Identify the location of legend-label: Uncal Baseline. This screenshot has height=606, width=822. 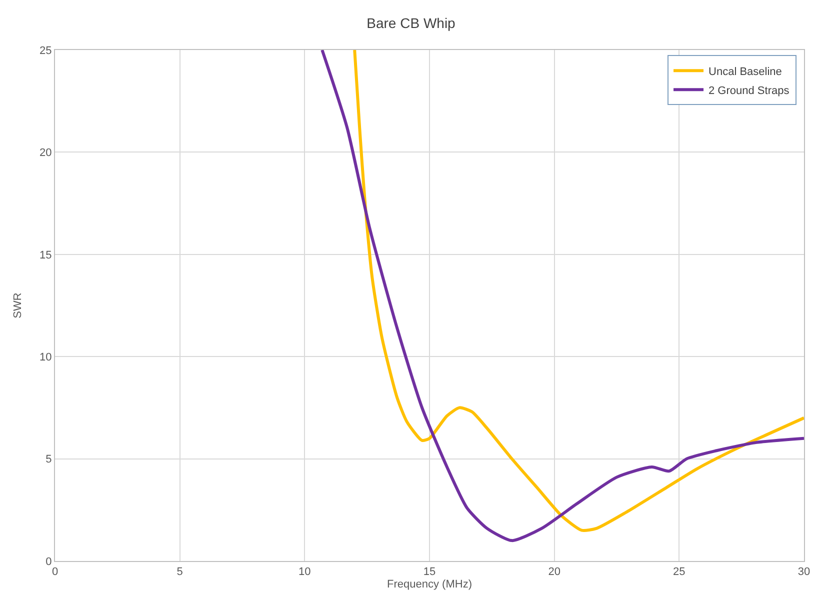
(745, 72).